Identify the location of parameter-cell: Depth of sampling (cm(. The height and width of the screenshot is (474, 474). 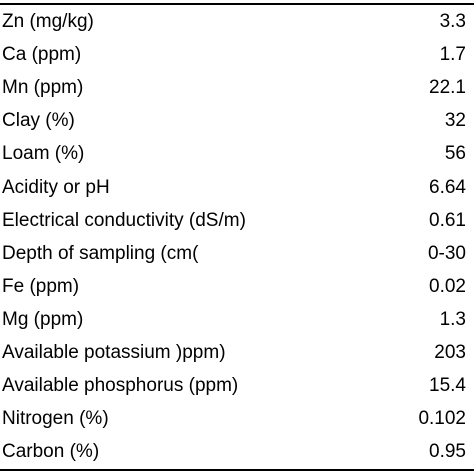
(100, 253).